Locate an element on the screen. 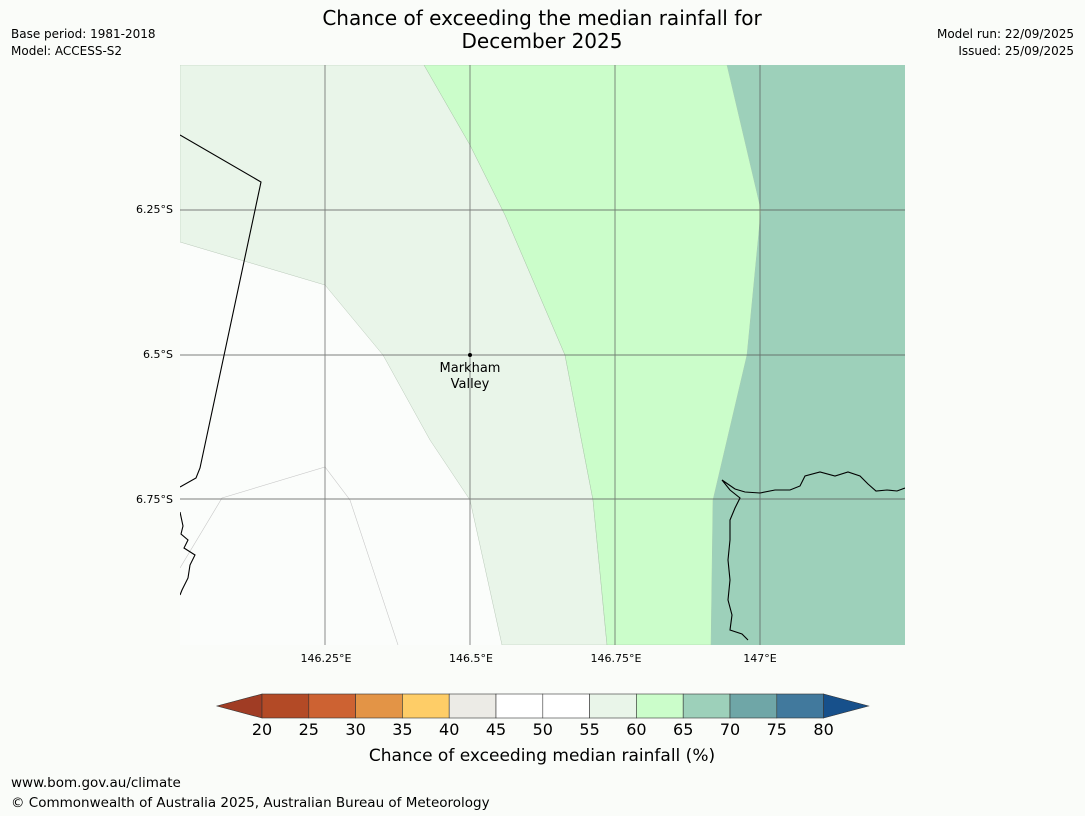  colorbar is located at coordinates (542, 706).